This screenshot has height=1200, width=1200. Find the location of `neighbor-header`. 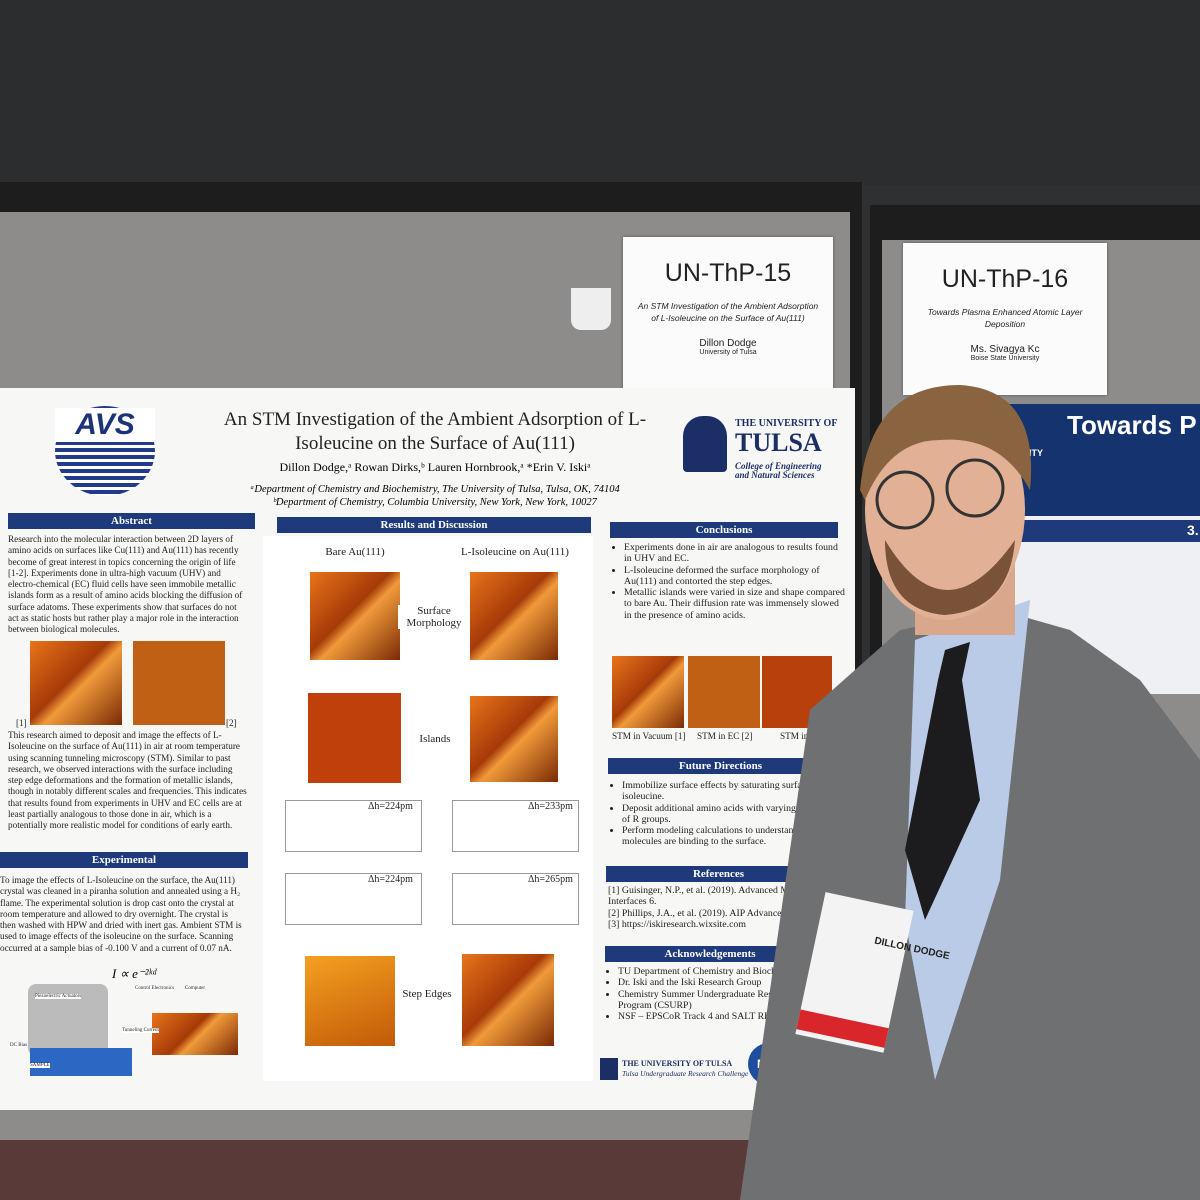

neighbor-header is located at coordinates (1102, 460).